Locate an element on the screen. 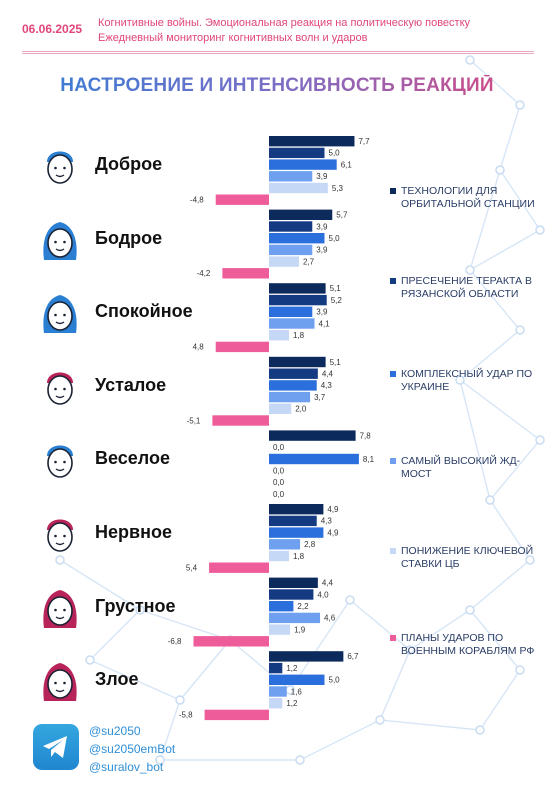 This screenshot has width=554, height=800. bar-value-label: 5,1 is located at coordinates (336, 362).